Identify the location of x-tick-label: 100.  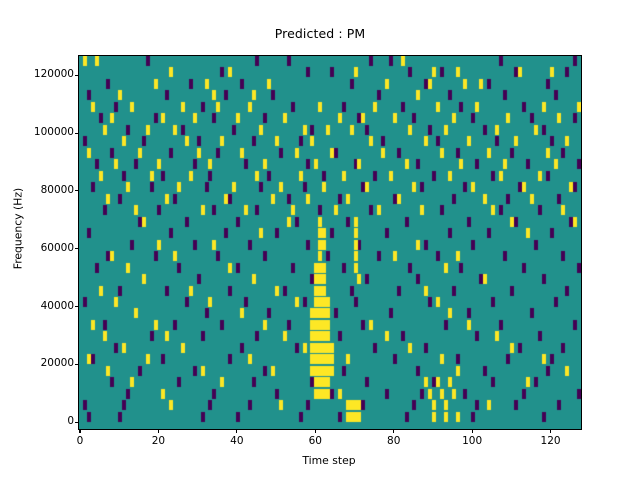
(472, 441).